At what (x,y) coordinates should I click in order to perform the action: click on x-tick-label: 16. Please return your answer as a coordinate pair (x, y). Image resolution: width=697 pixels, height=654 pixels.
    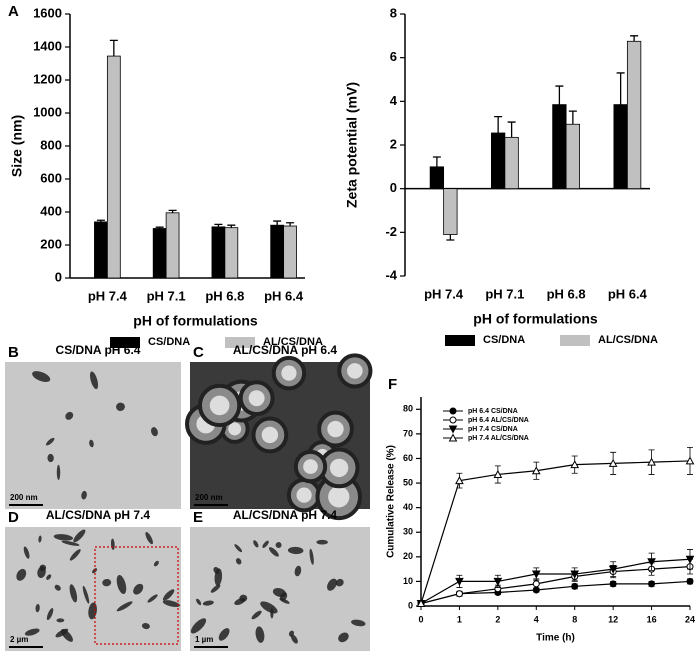
    Looking at the image, I should click on (652, 619).